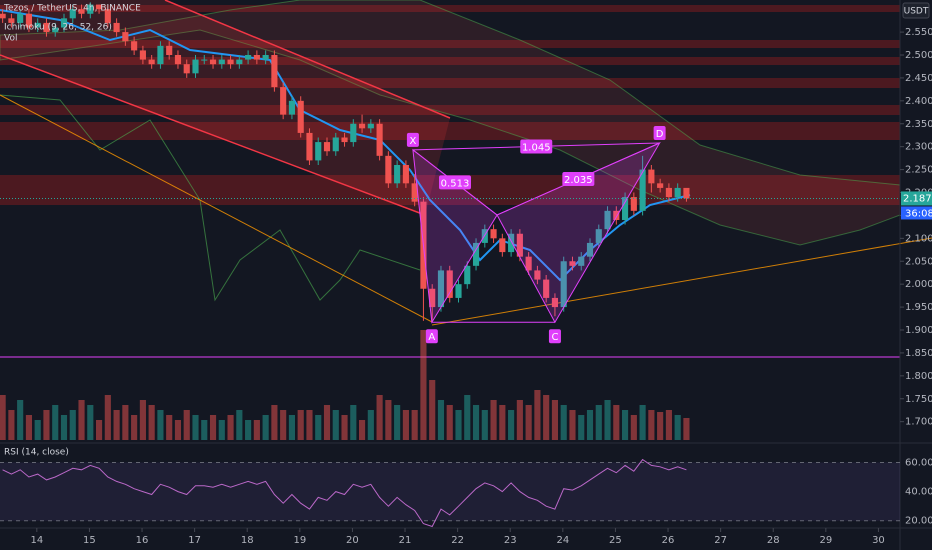 The image size is (932, 550). I want to click on rsi-band, so click(450, 491).